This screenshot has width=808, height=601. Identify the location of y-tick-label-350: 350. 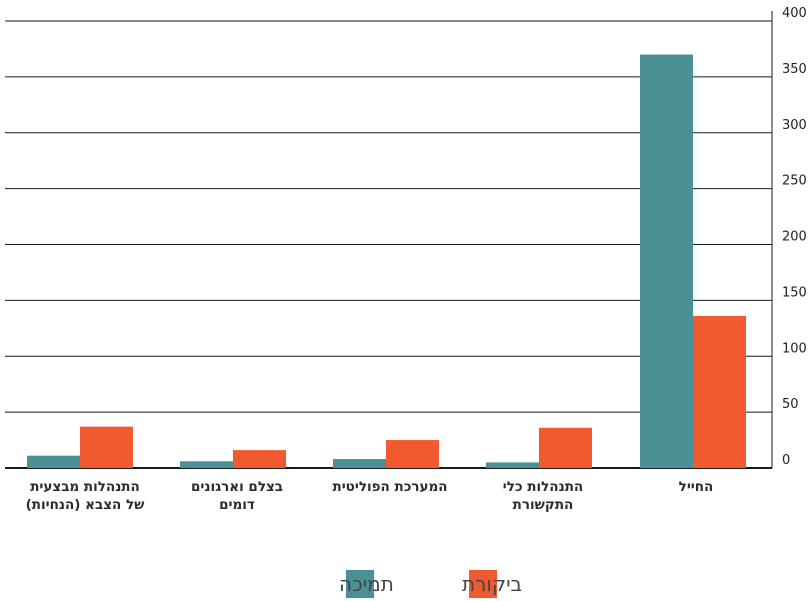
(794, 69).